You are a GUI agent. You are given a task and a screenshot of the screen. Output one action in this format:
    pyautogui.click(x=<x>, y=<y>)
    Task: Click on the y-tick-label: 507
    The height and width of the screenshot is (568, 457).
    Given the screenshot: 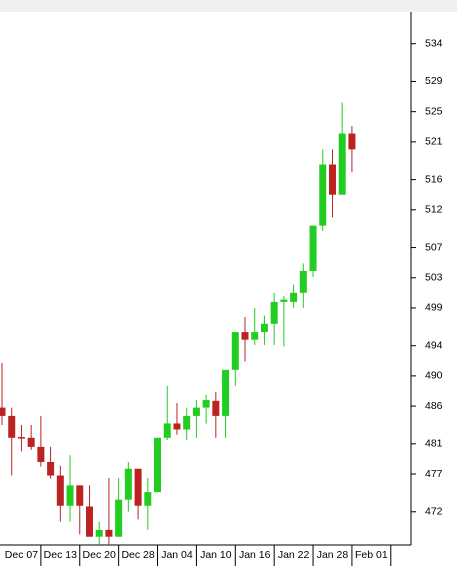 What is the action you would take?
    pyautogui.click(x=434, y=247)
    